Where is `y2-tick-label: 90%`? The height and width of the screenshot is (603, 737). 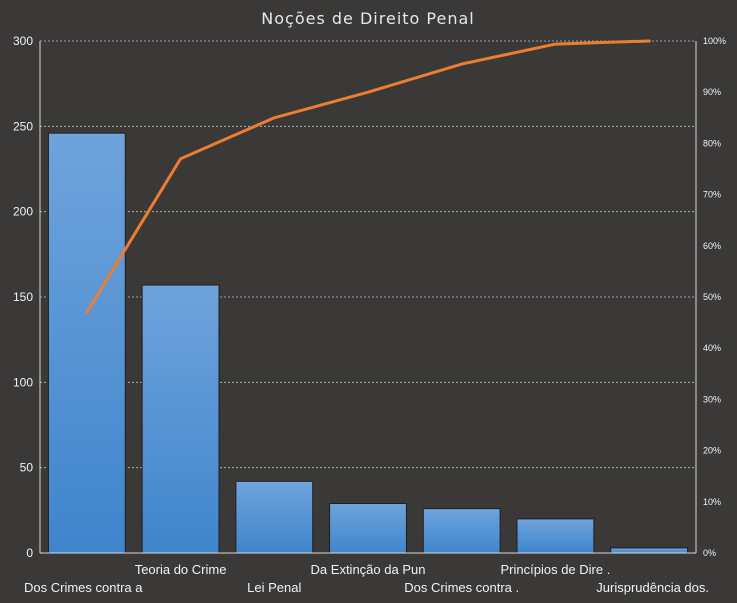
y2-tick-label: 90% is located at coordinates (712, 92).